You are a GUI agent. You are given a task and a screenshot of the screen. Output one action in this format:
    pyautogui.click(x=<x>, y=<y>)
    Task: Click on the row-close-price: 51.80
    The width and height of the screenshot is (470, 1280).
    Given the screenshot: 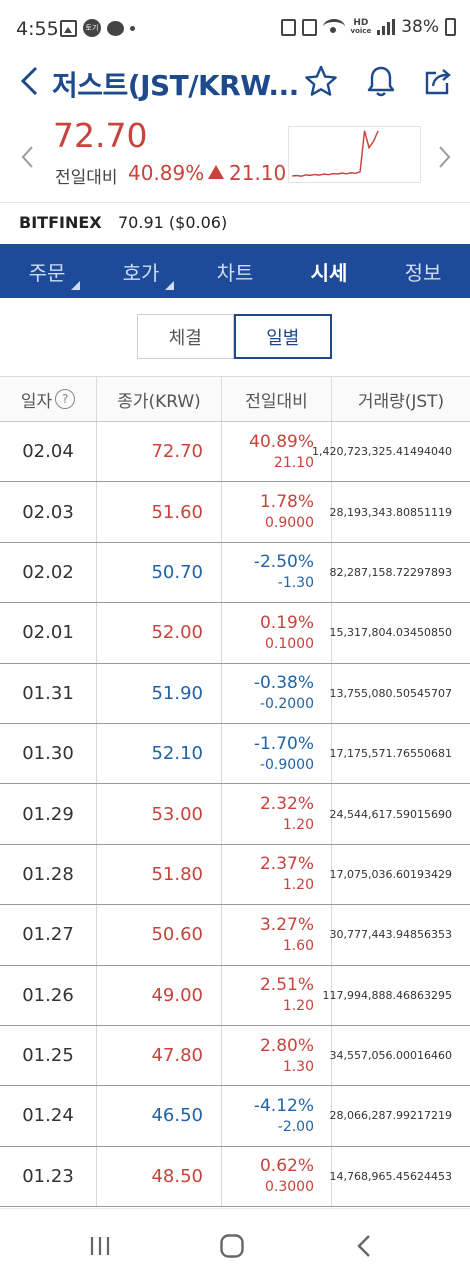 What is the action you would take?
    pyautogui.click(x=159, y=874)
    